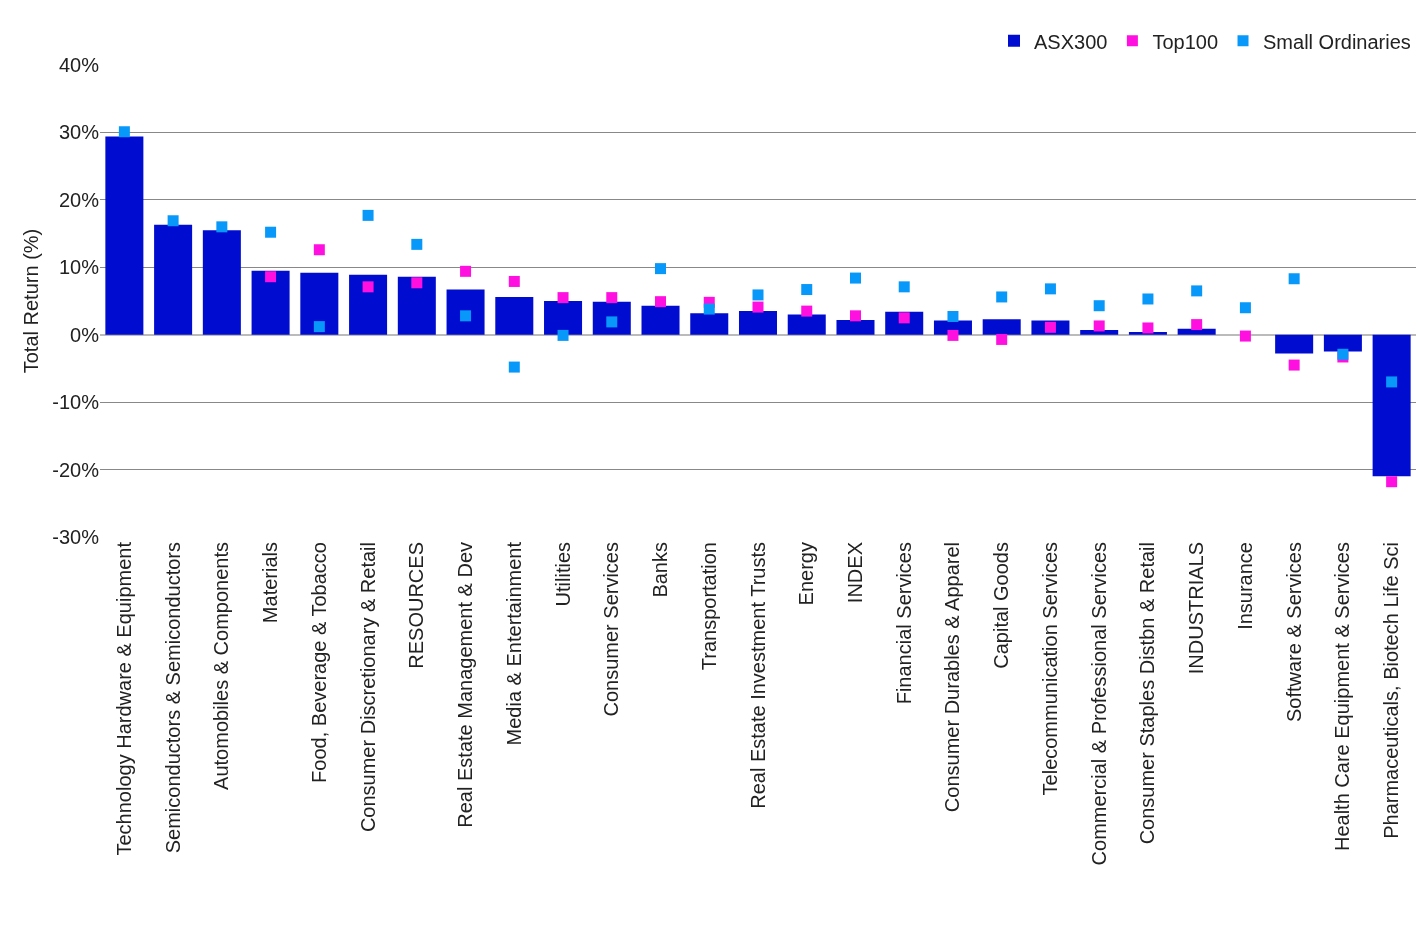 The width and height of the screenshot is (1418, 930). I want to click on legend-label: ASX300, so click(1071, 41).